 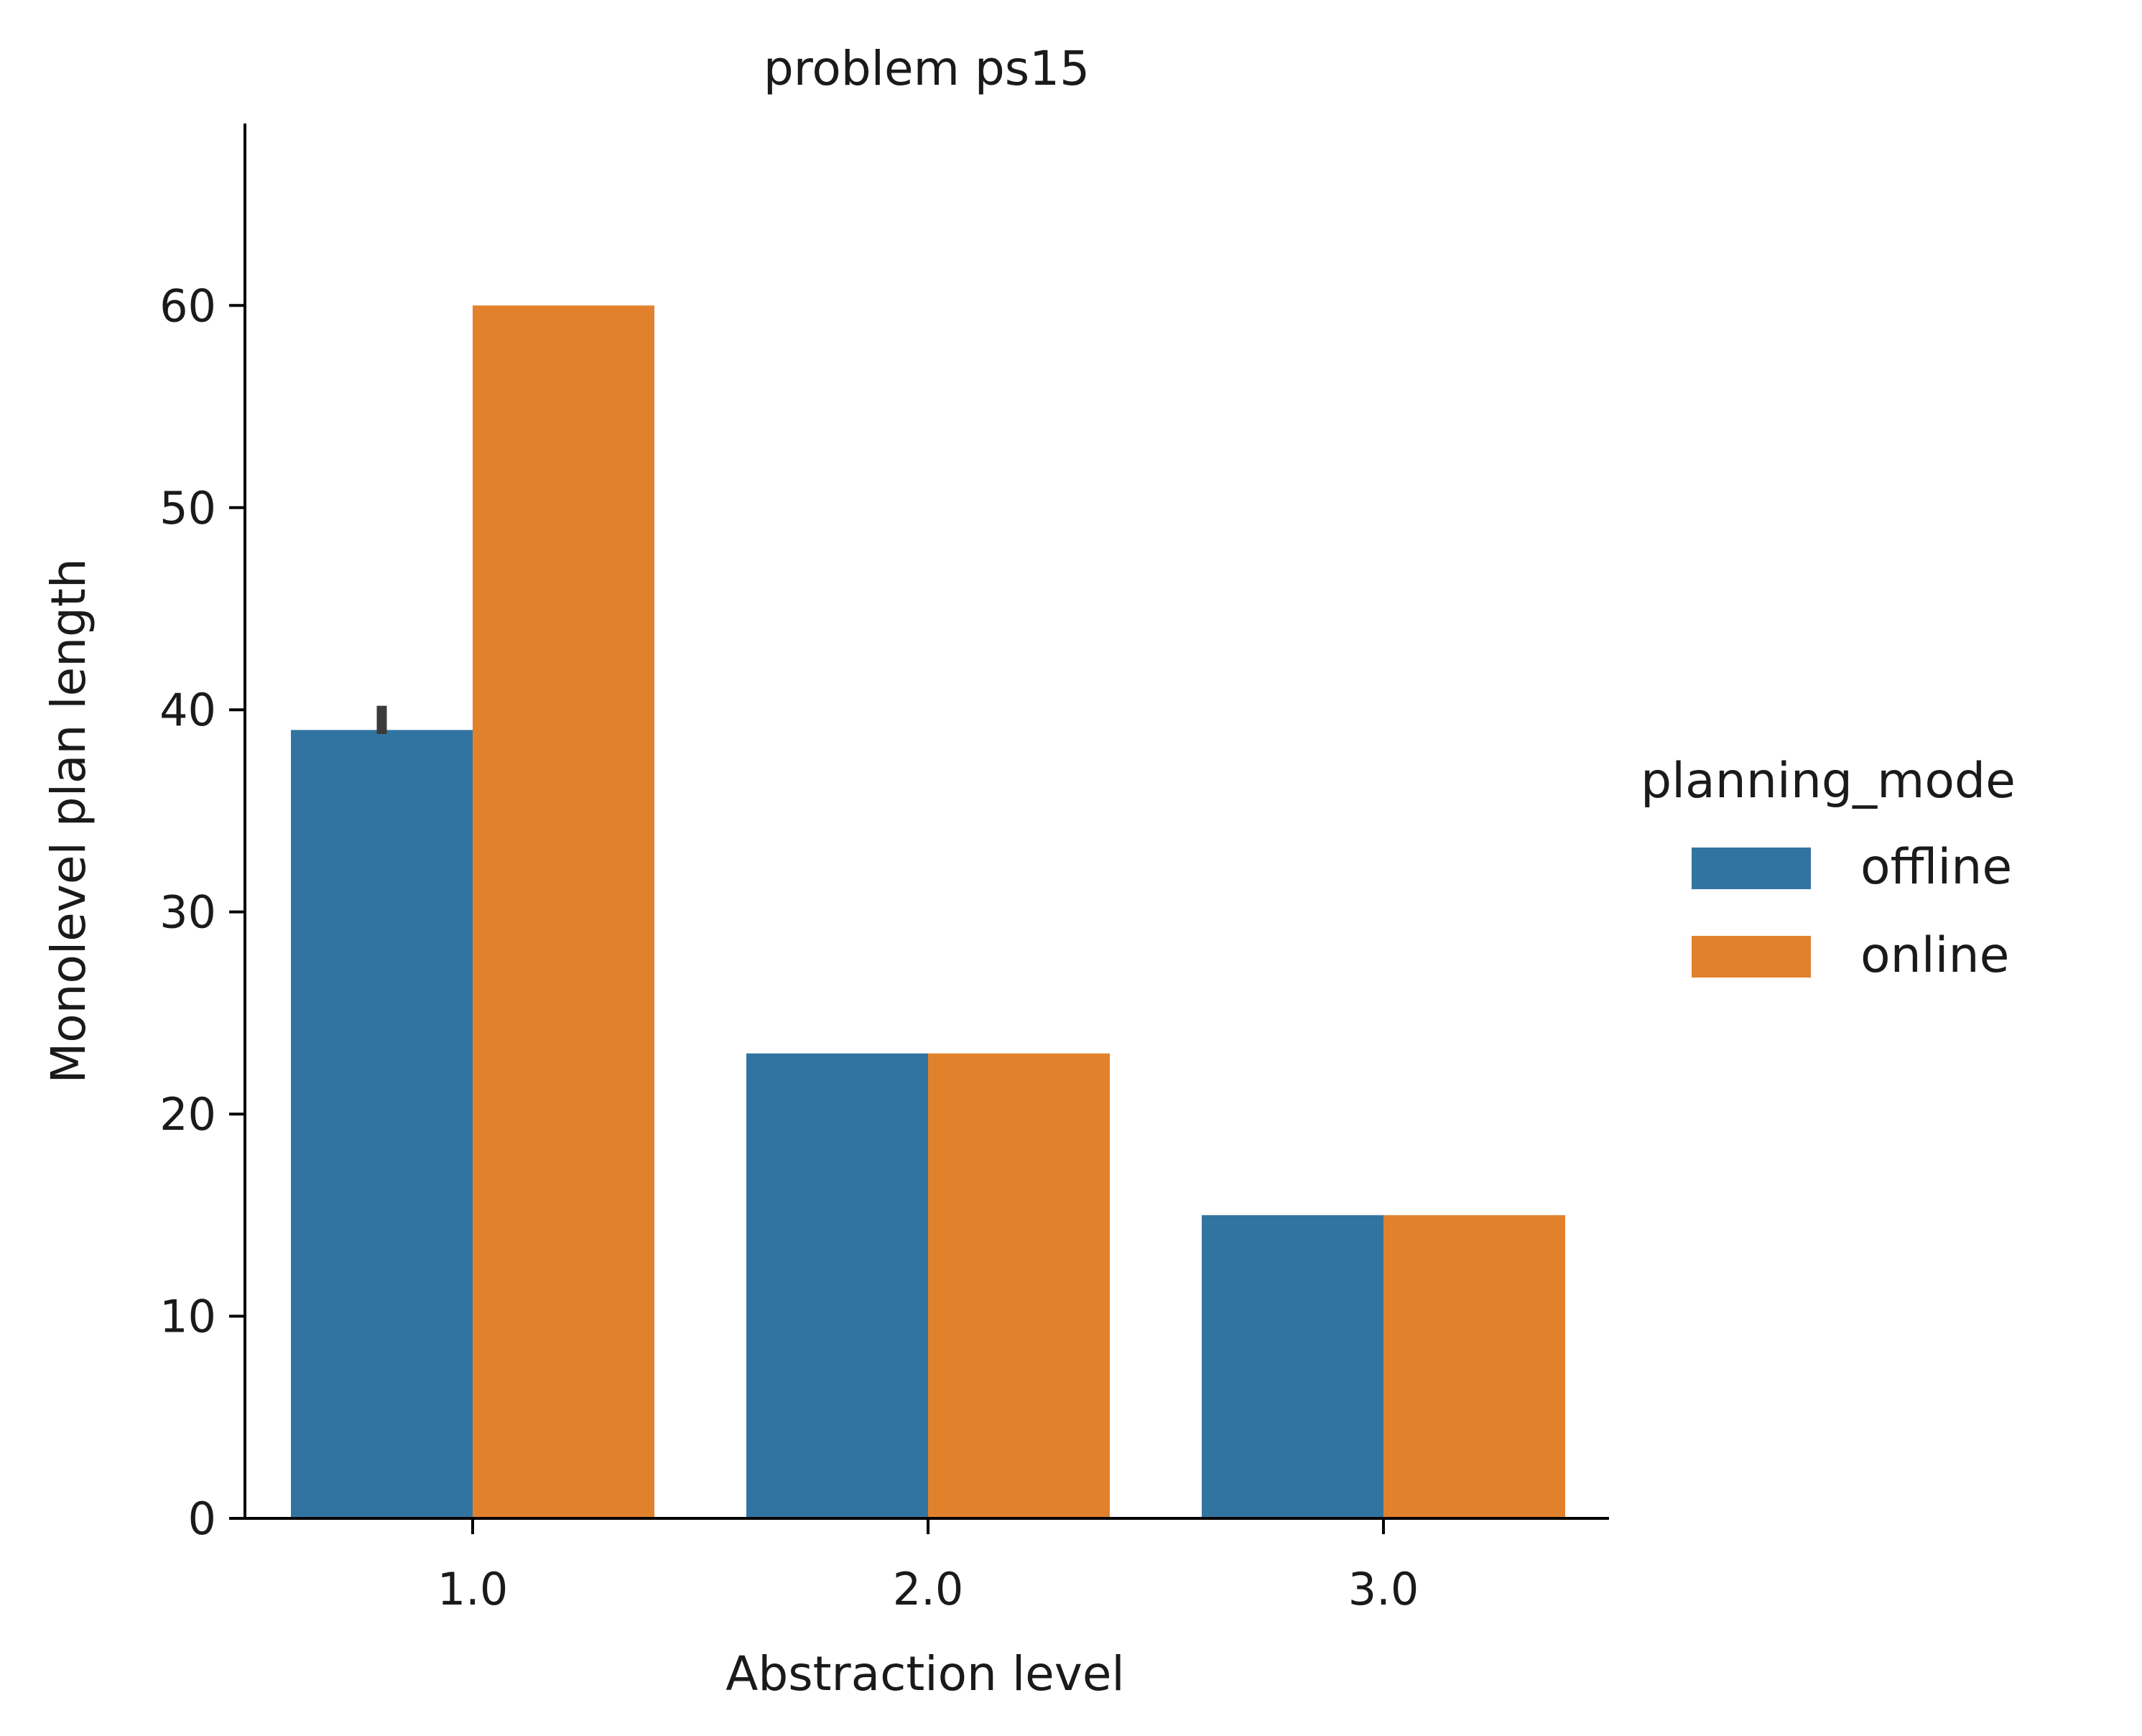 What do you see at coordinates (1383, 1589) in the screenshot?
I see `x-tick-label: 3.0` at bounding box center [1383, 1589].